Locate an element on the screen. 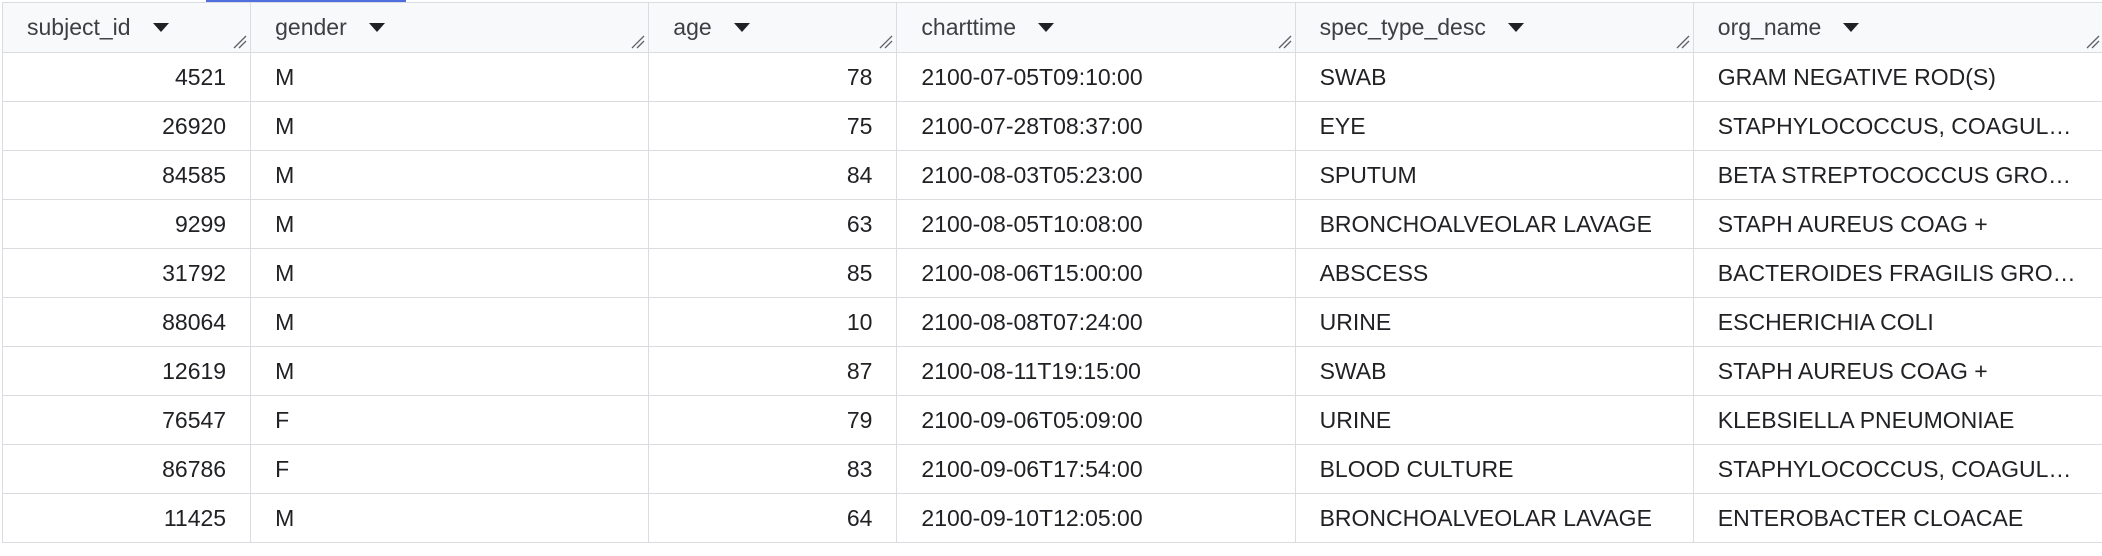  cell-age: 10 is located at coordinates (773, 322).